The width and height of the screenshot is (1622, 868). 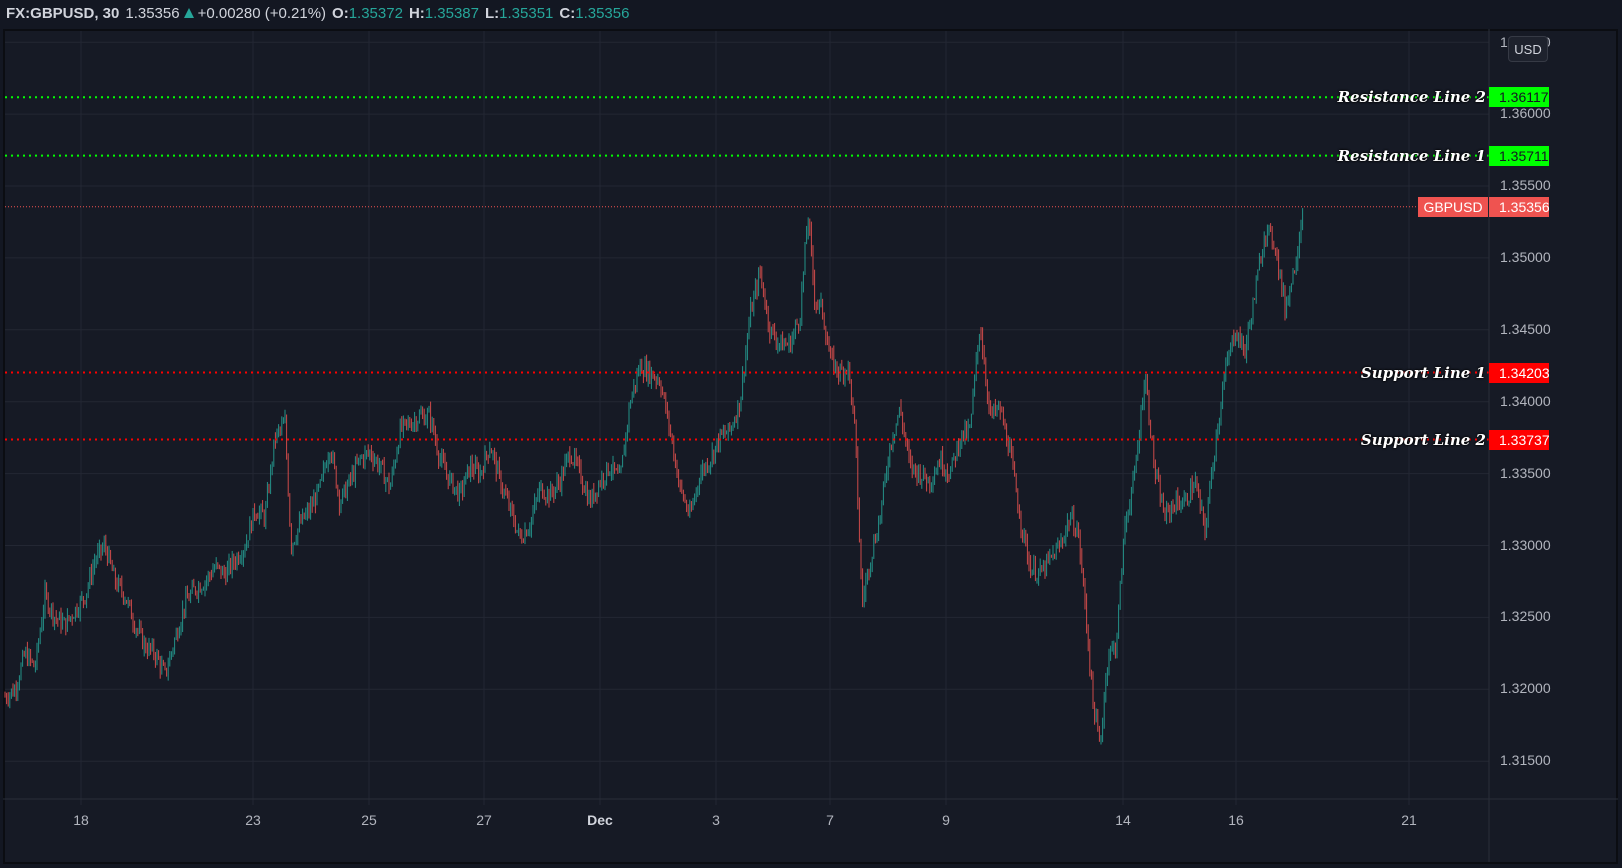 I want to click on symbol-interval: FX:GBPUSD, 30, so click(x=63, y=13).